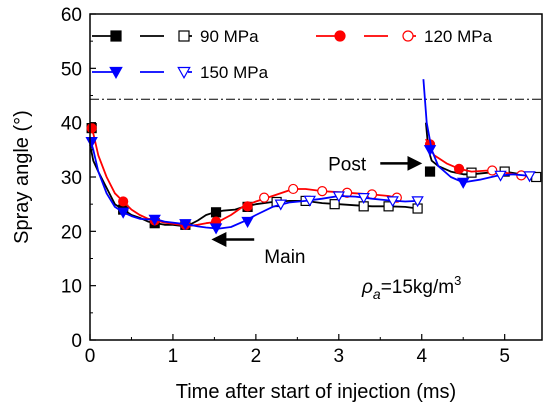  Describe the element at coordinates (71, 178) in the screenshot. I see `y-tick-label: 30` at that location.